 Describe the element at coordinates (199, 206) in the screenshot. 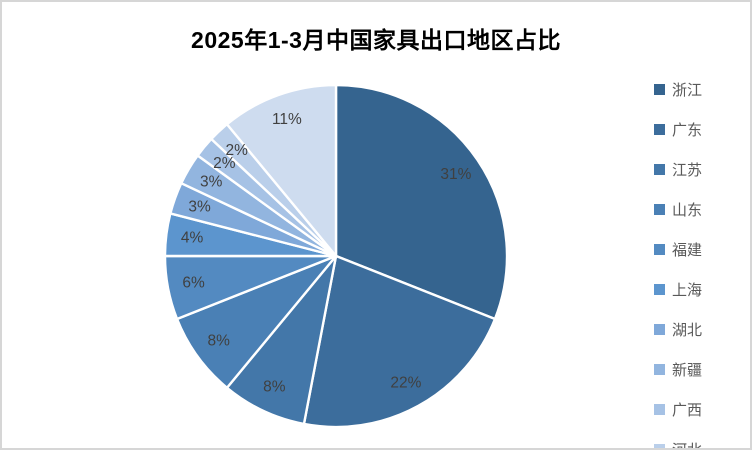

I see `slice-label-湖北: 3%` at that location.